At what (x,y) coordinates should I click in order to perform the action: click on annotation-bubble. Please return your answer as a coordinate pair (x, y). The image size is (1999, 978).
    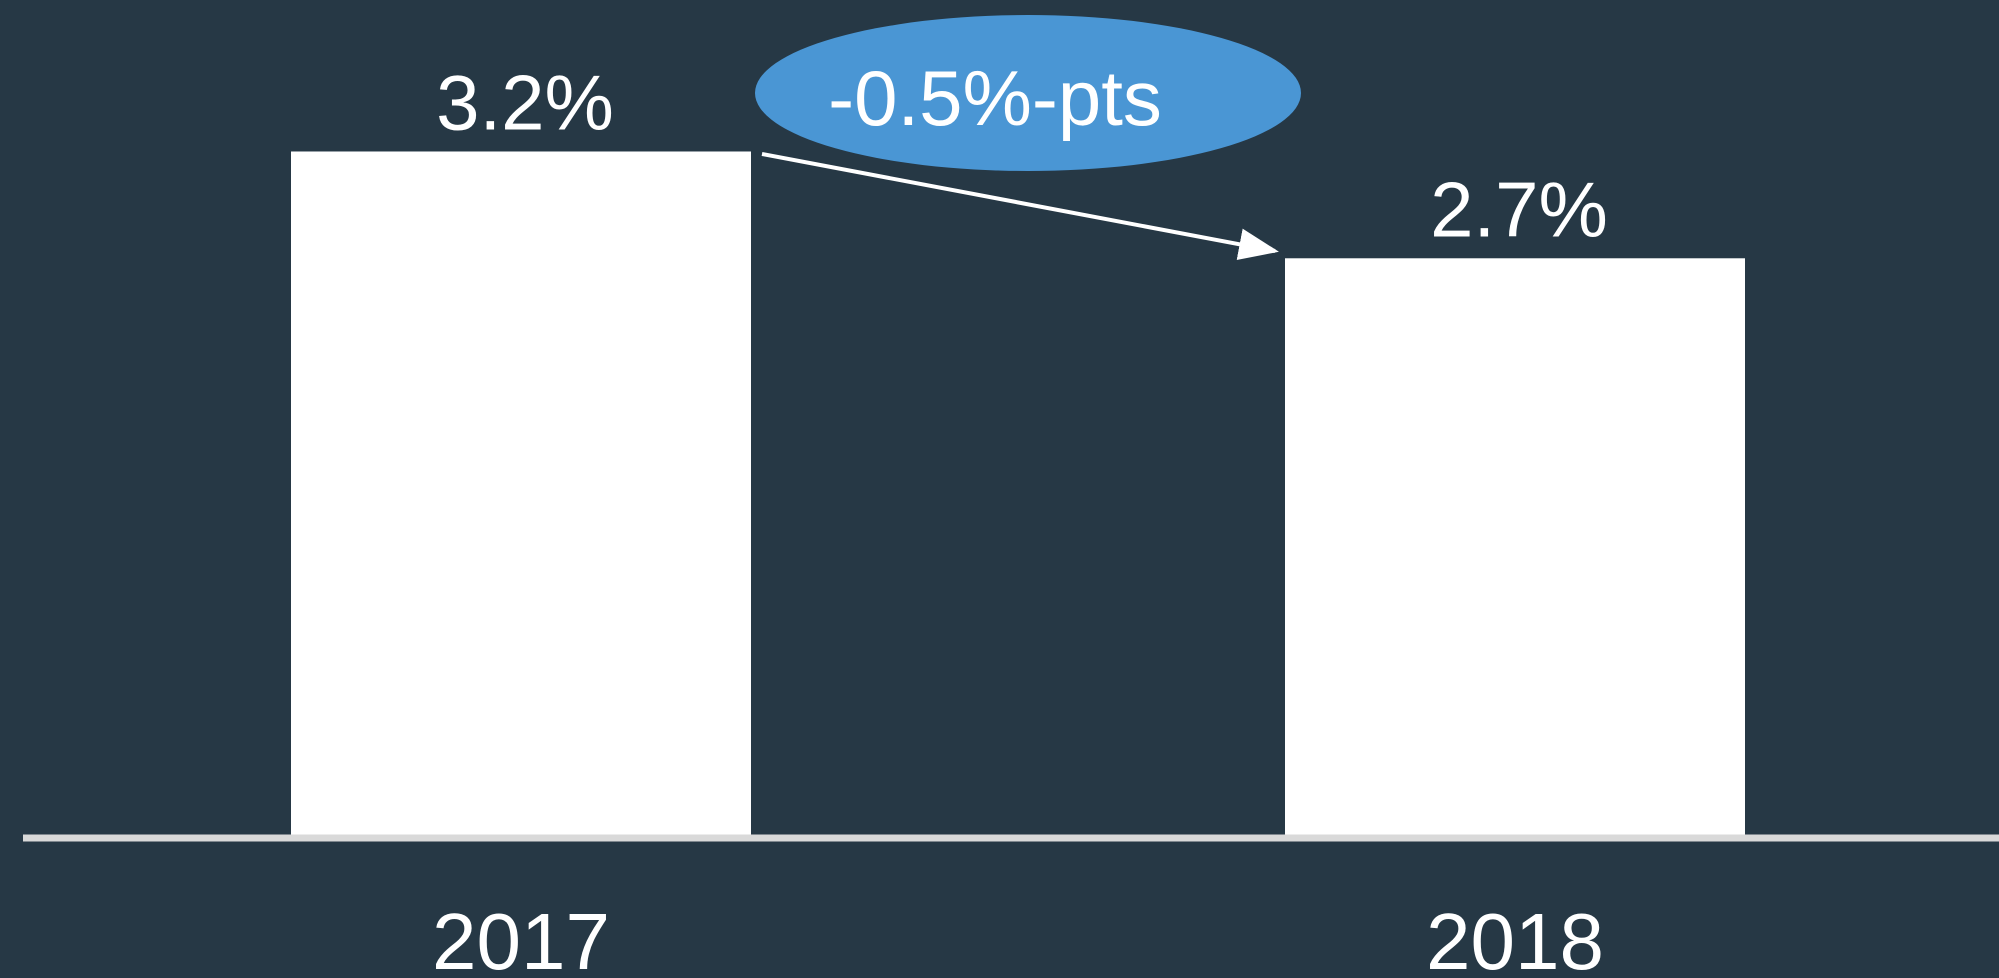
    Looking at the image, I should click on (1028, 93).